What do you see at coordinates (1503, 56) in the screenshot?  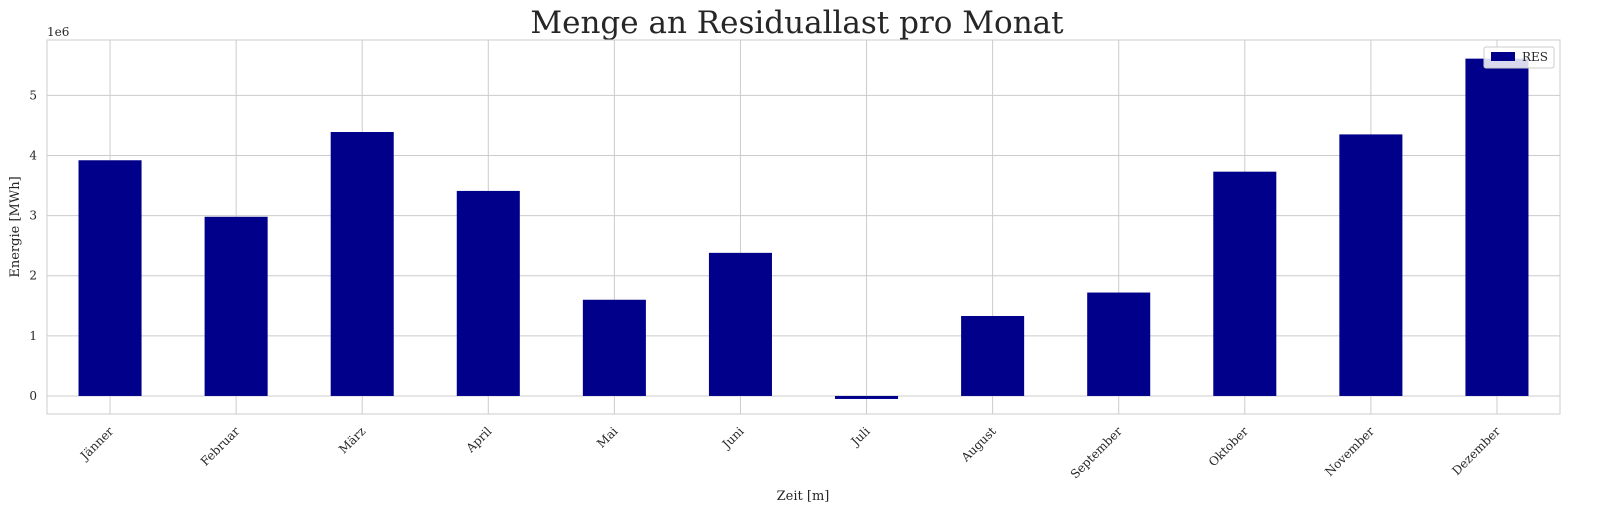 I see `legend-swatch` at bounding box center [1503, 56].